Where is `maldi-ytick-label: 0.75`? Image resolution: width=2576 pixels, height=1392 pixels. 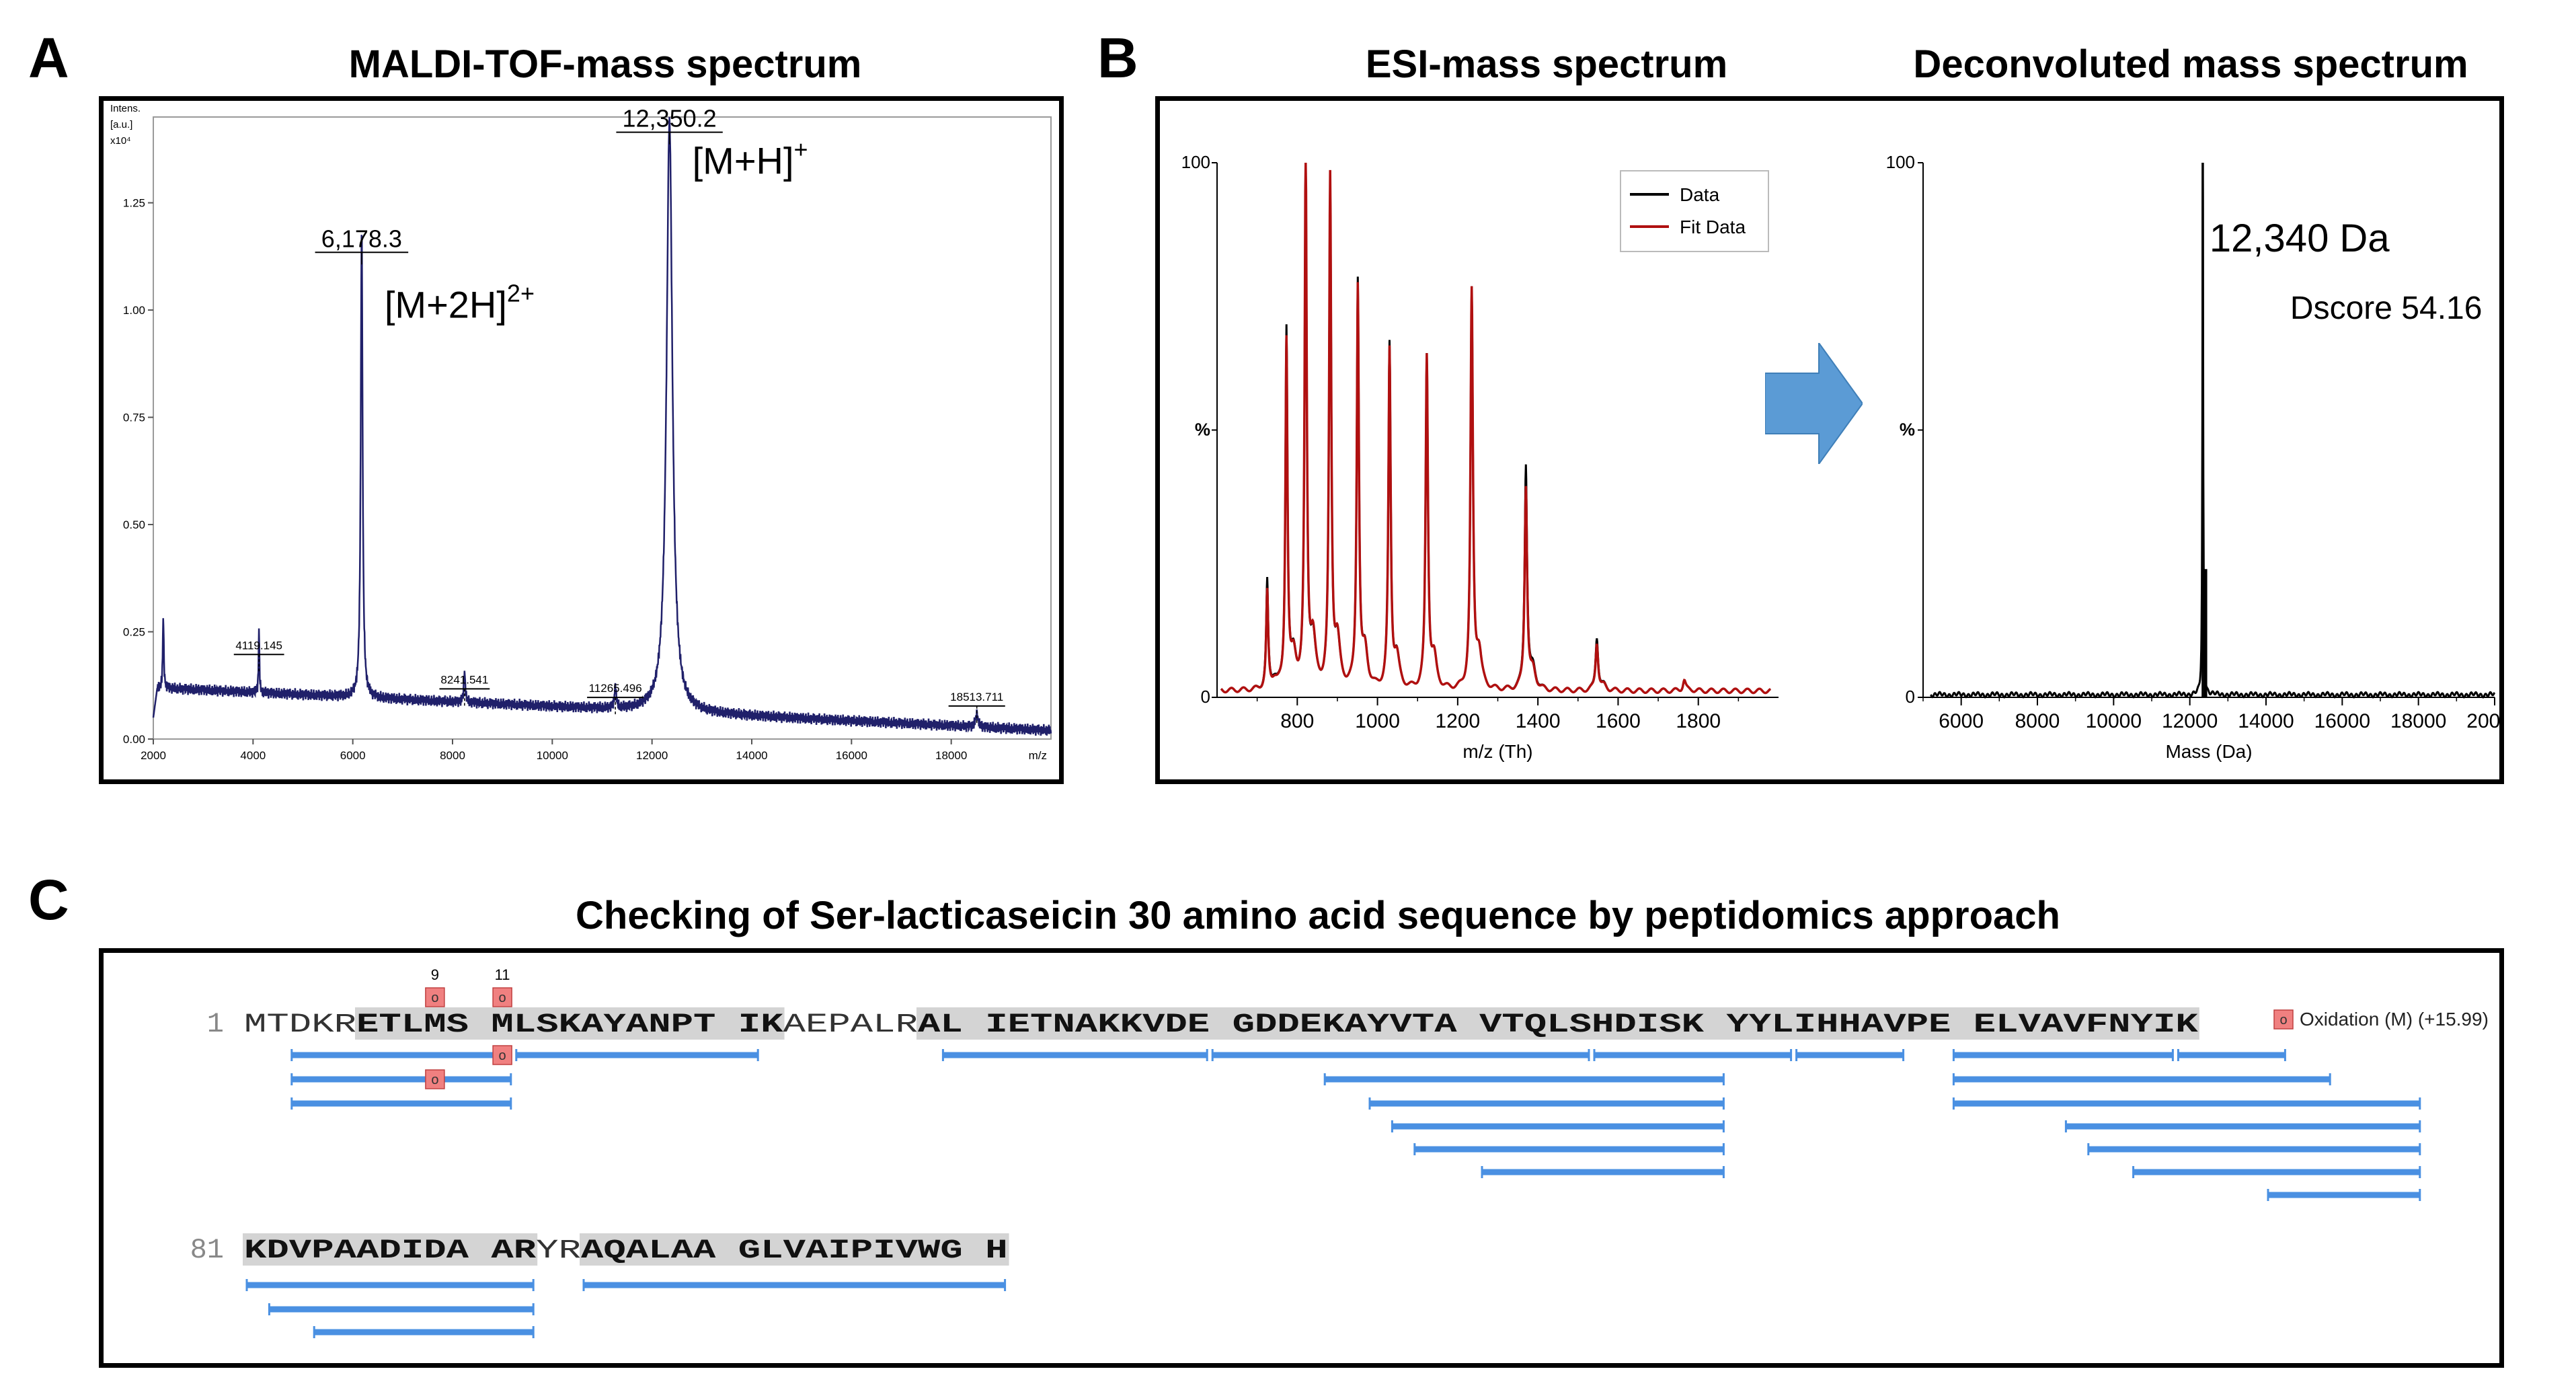
maldi-ytick-label: 0.75 is located at coordinates (134, 418).